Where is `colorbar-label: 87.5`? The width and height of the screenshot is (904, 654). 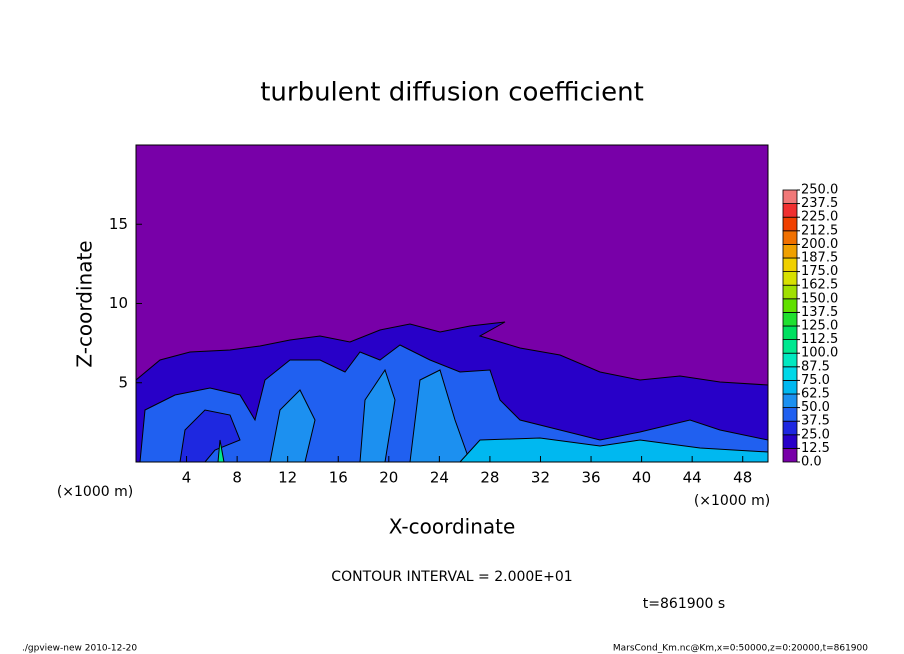
colorbar-label: 87.5 is located at coordinates (815, 366).